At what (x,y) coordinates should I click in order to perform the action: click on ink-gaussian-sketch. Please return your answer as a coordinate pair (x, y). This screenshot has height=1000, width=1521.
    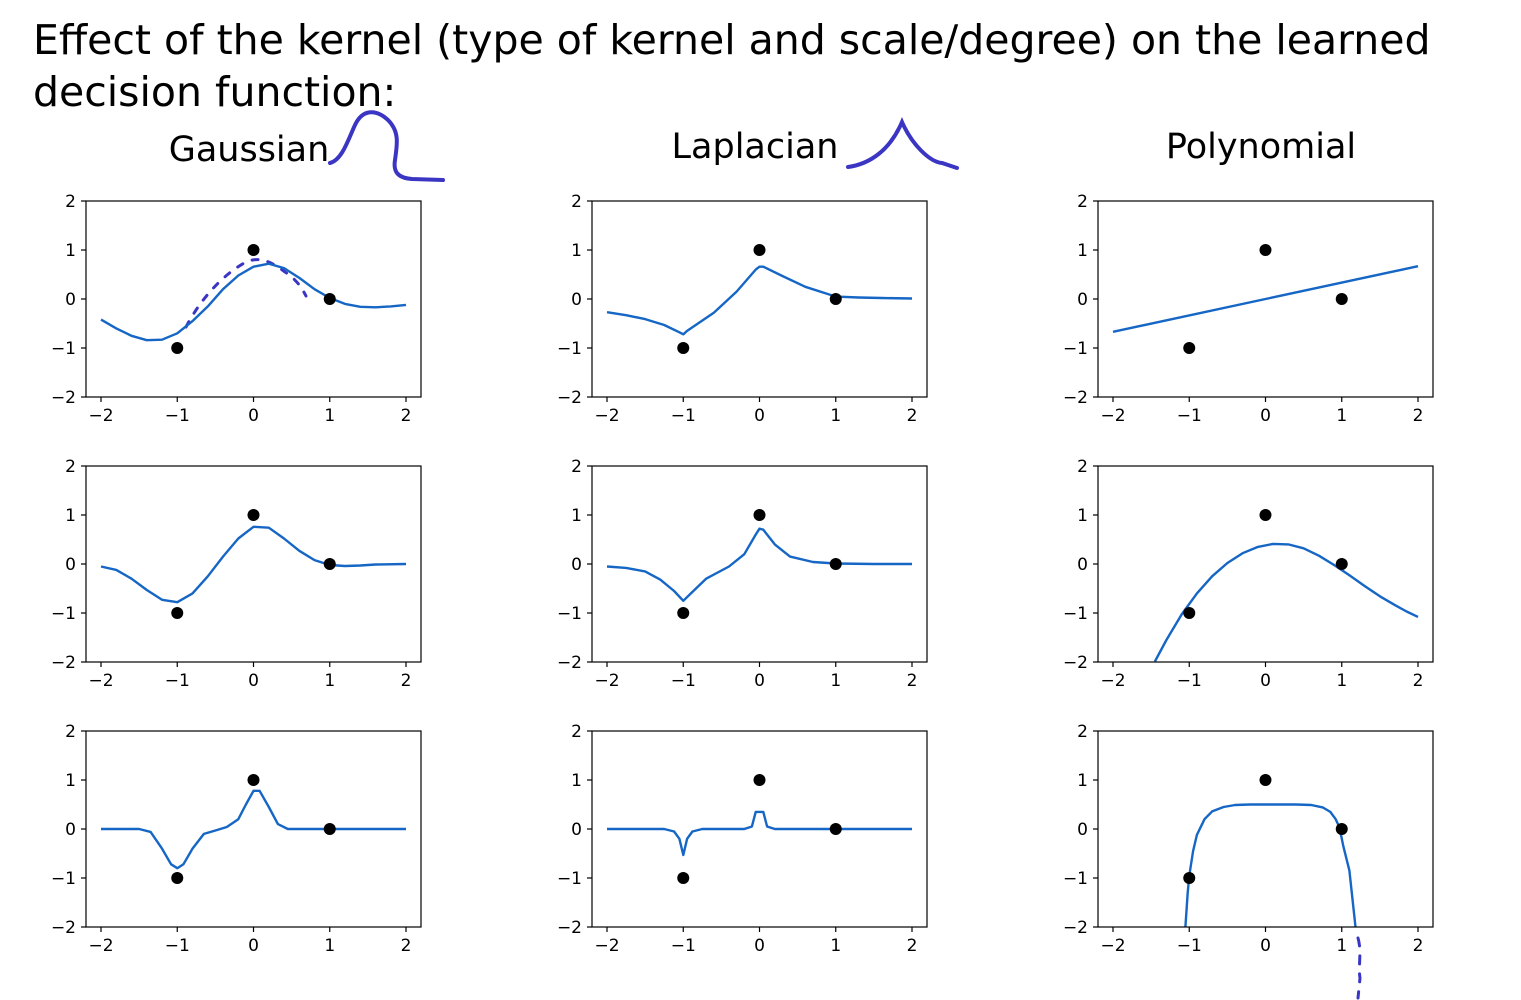
    Looking at the image, I should click on (386, 146).